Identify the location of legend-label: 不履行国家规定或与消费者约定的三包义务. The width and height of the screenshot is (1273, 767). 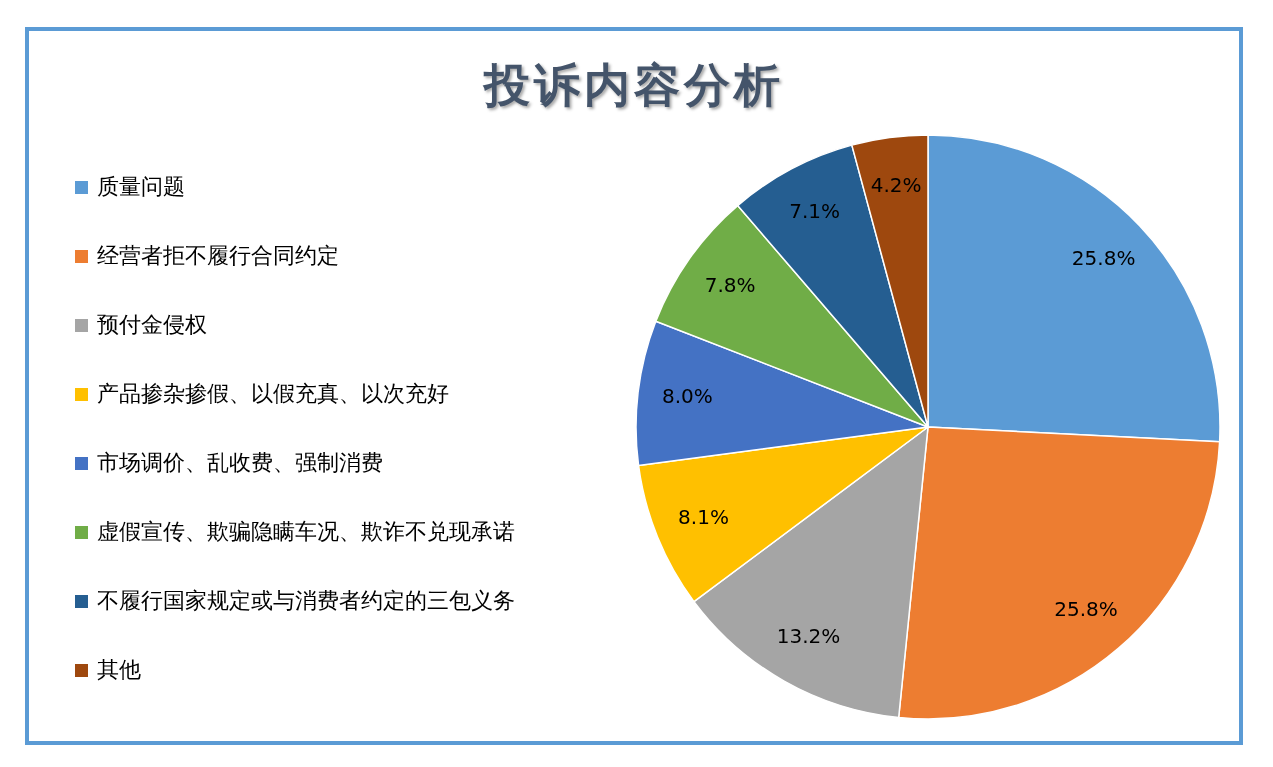
(306, 601).